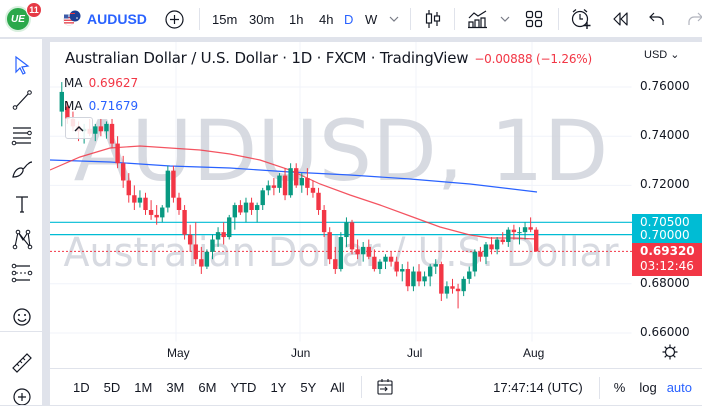 The width and height of the screenshot is (702, 406). Describe the element at coordinates (667, 234) in the screenshot. I see `hline-price-tag: 0.70000` at that location.